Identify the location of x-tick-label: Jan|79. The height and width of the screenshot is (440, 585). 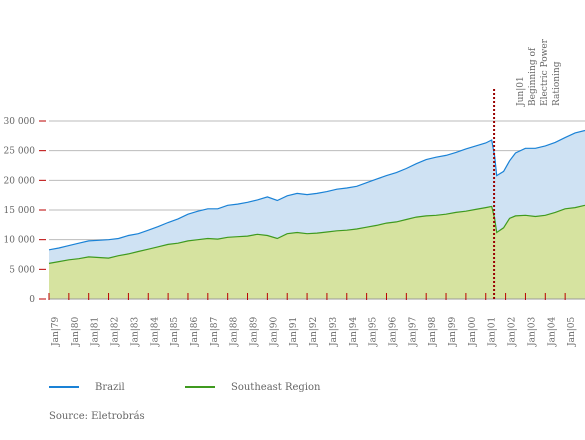
(56, 331).